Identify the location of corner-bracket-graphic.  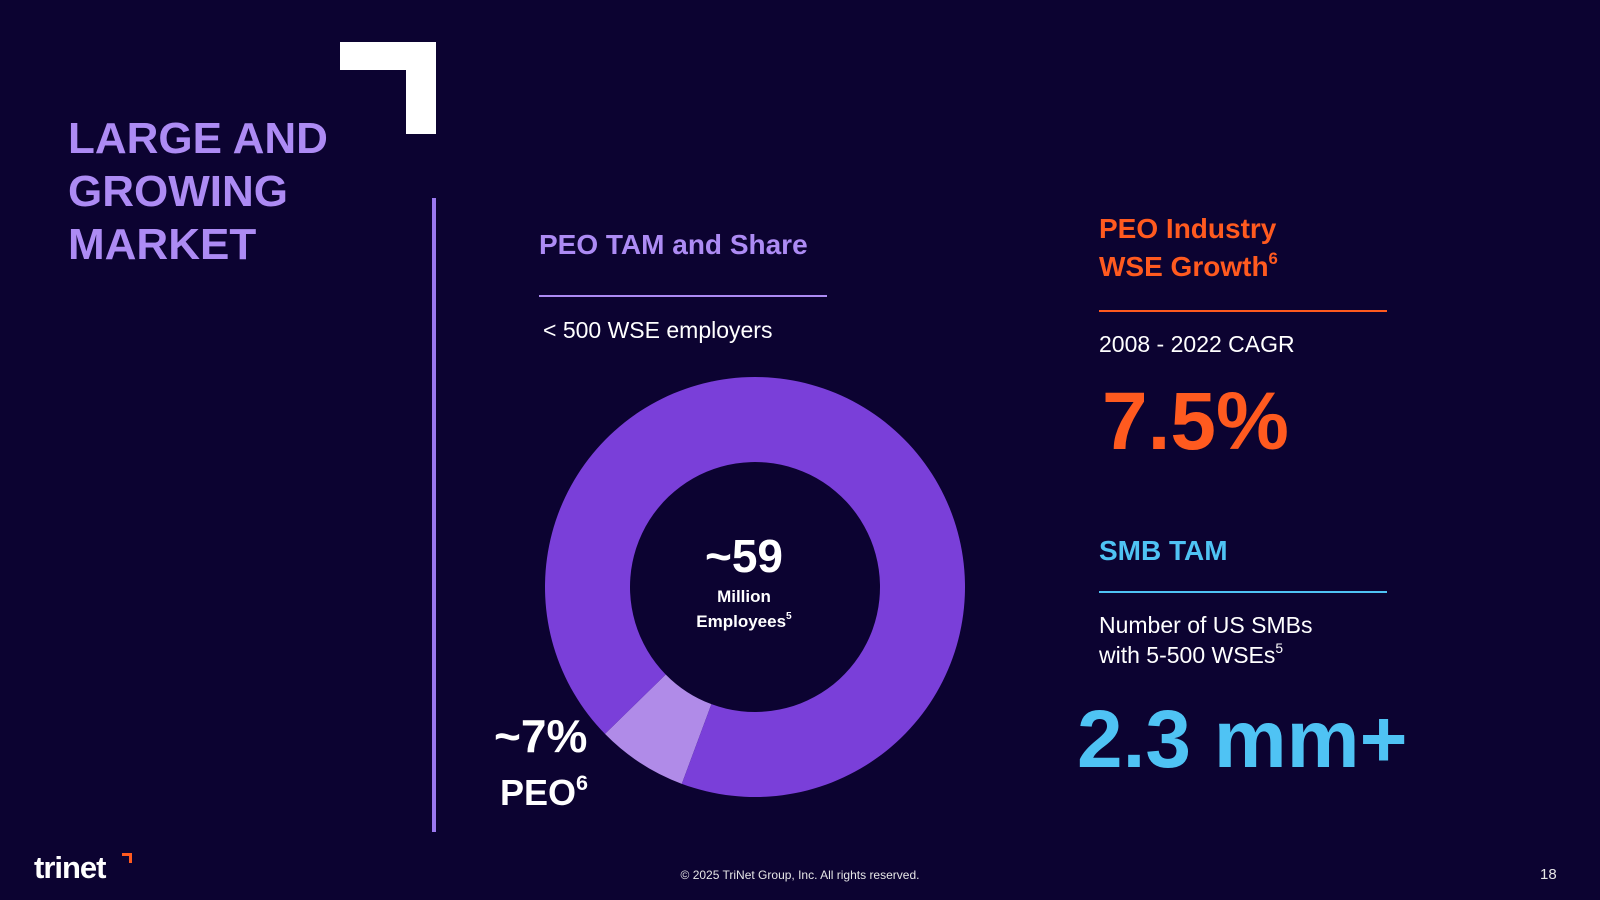
(388, 88).